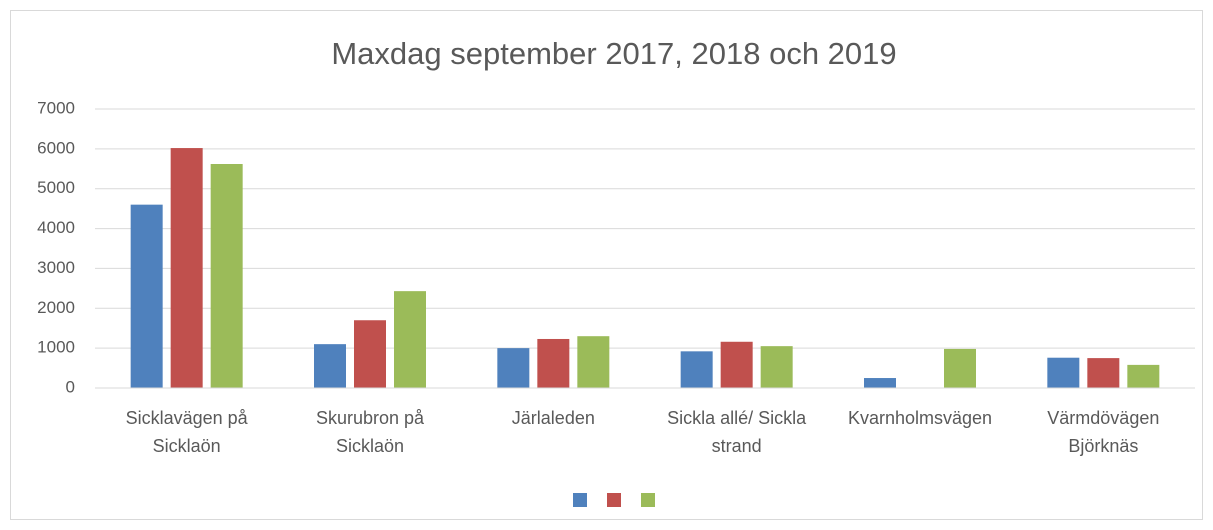 The width and height of the screenshot is (1213, 530). Describe the element at coordinates (370, 432) in the screenshot. I see `x-tick-label: Skurubron på Sicklaön` at that location.